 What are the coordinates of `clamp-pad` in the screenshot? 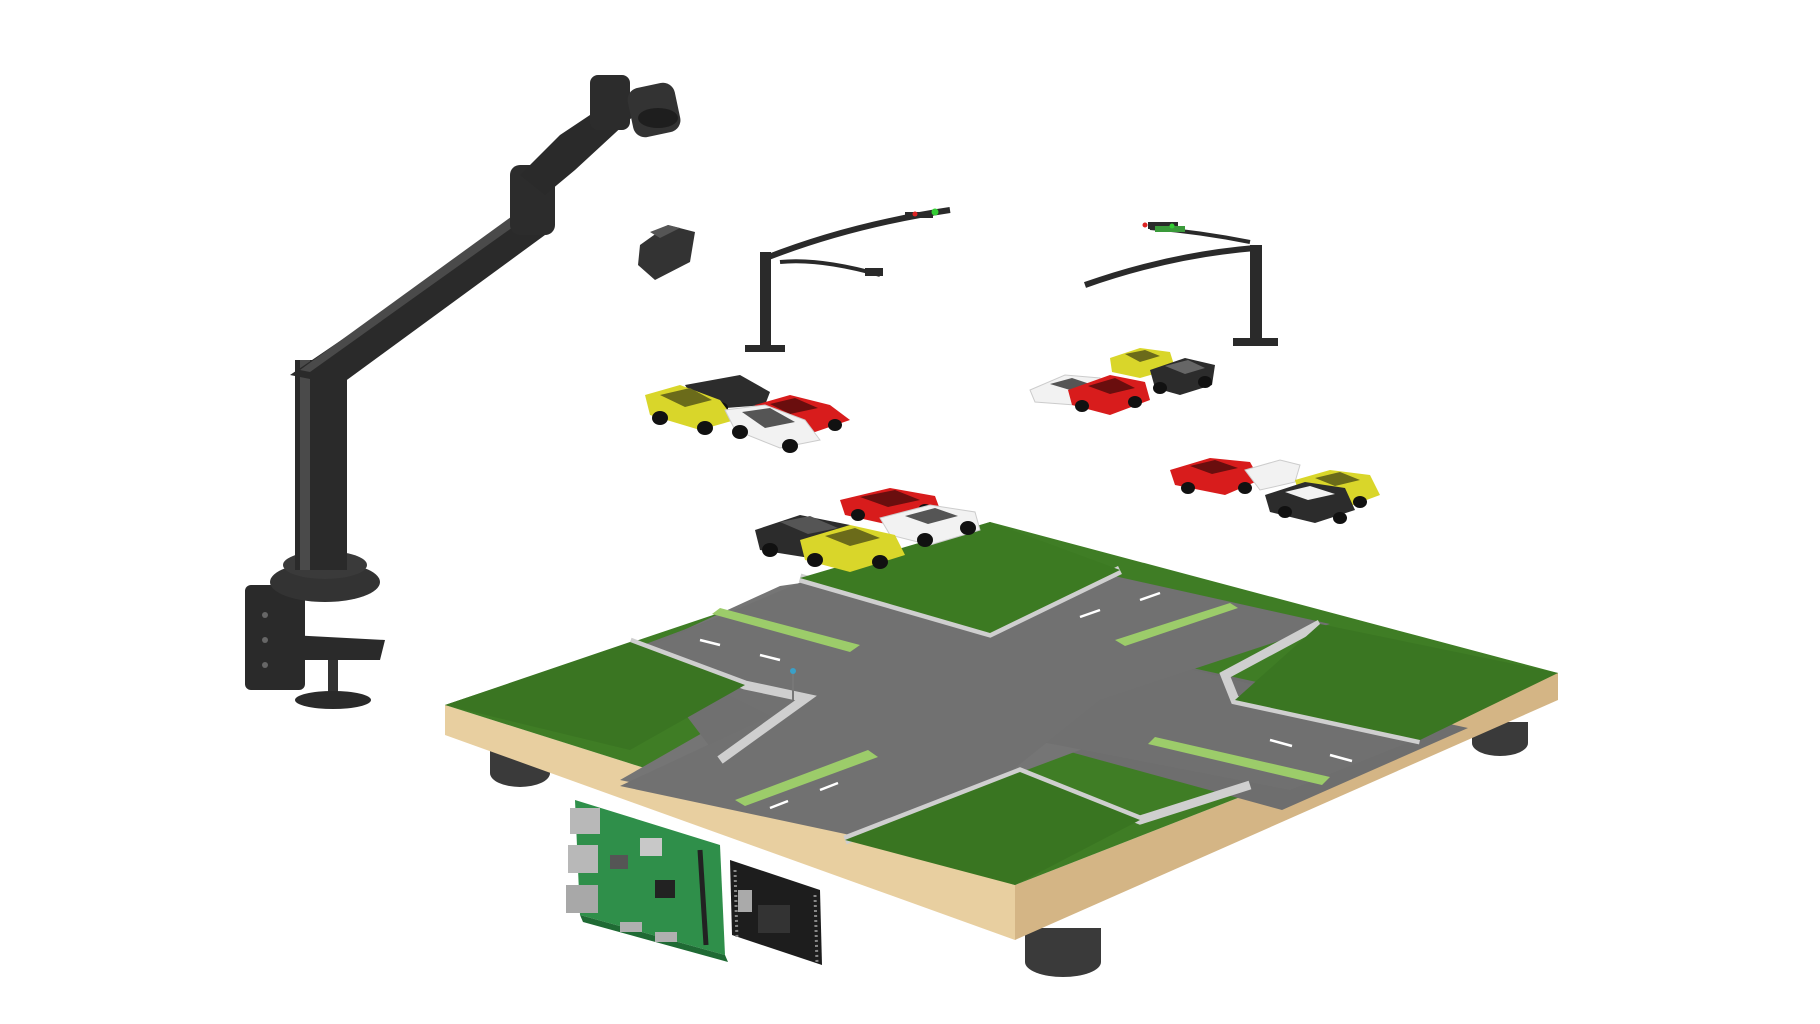 It's located at (333, 700).